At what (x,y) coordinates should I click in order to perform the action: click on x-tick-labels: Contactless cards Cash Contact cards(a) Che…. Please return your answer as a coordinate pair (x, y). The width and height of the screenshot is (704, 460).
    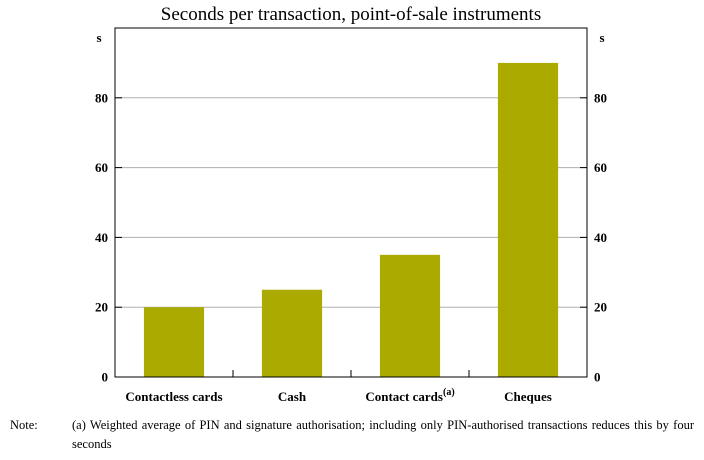
    Looking at the image, I should click on (338, 395).